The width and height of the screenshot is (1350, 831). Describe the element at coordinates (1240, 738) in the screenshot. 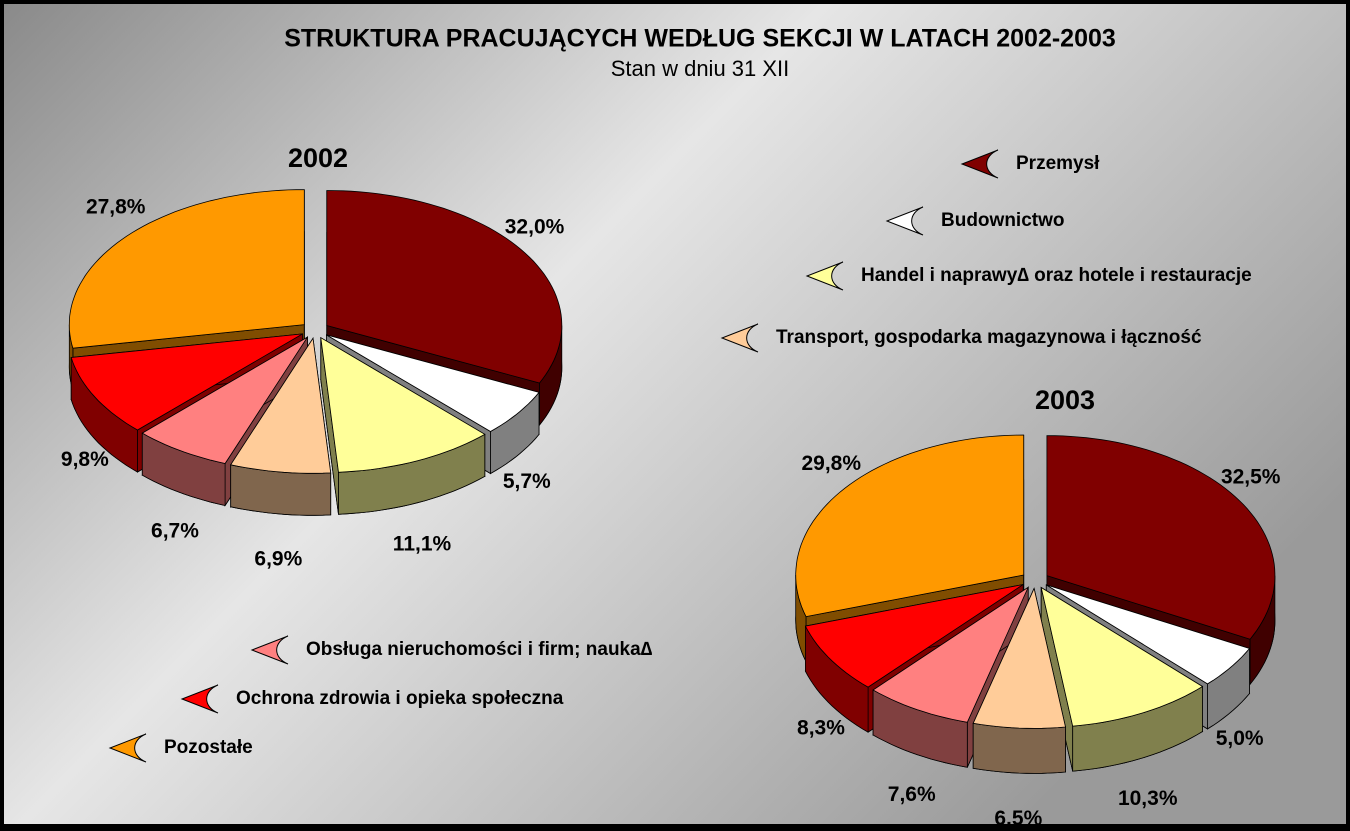

I see `data-label: 5,0%` at that location.